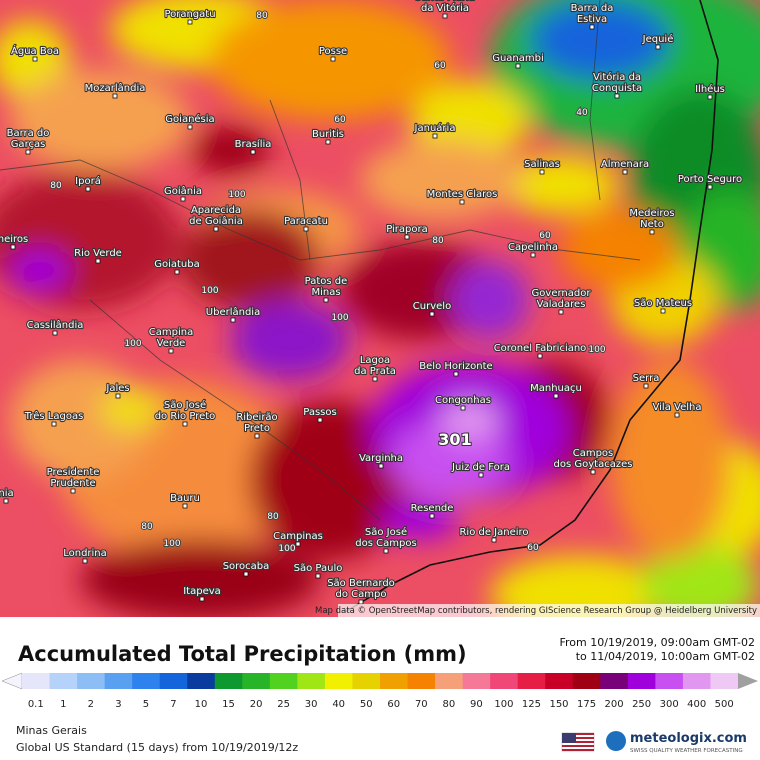  Describe the element at coordinates (14, 239) in the screenshot. I see `city-label: neiros` at that location.